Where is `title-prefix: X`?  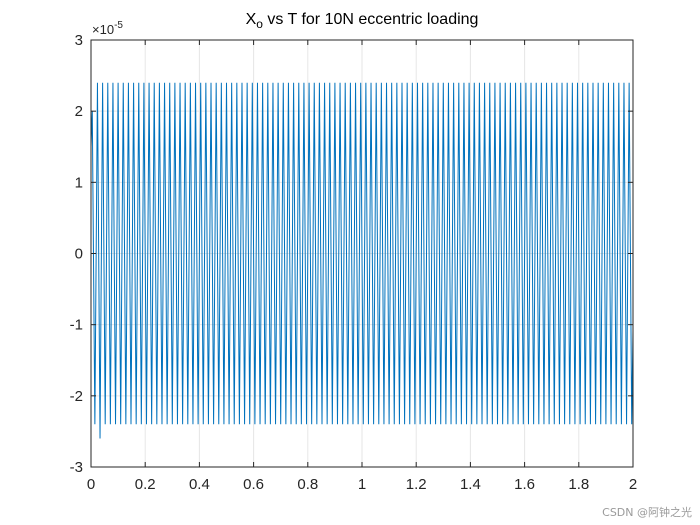 title-prefix: X is located at coordinates (251, 19).